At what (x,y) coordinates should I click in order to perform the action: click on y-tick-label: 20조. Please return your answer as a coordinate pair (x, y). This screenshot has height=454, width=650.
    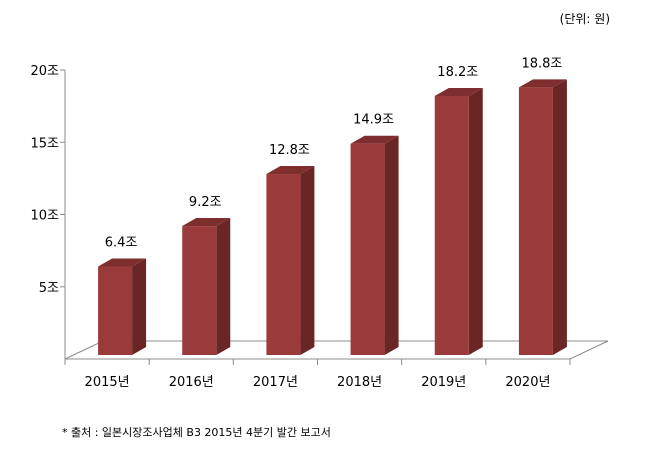
    Looking at the image, I should click on (44, 71).